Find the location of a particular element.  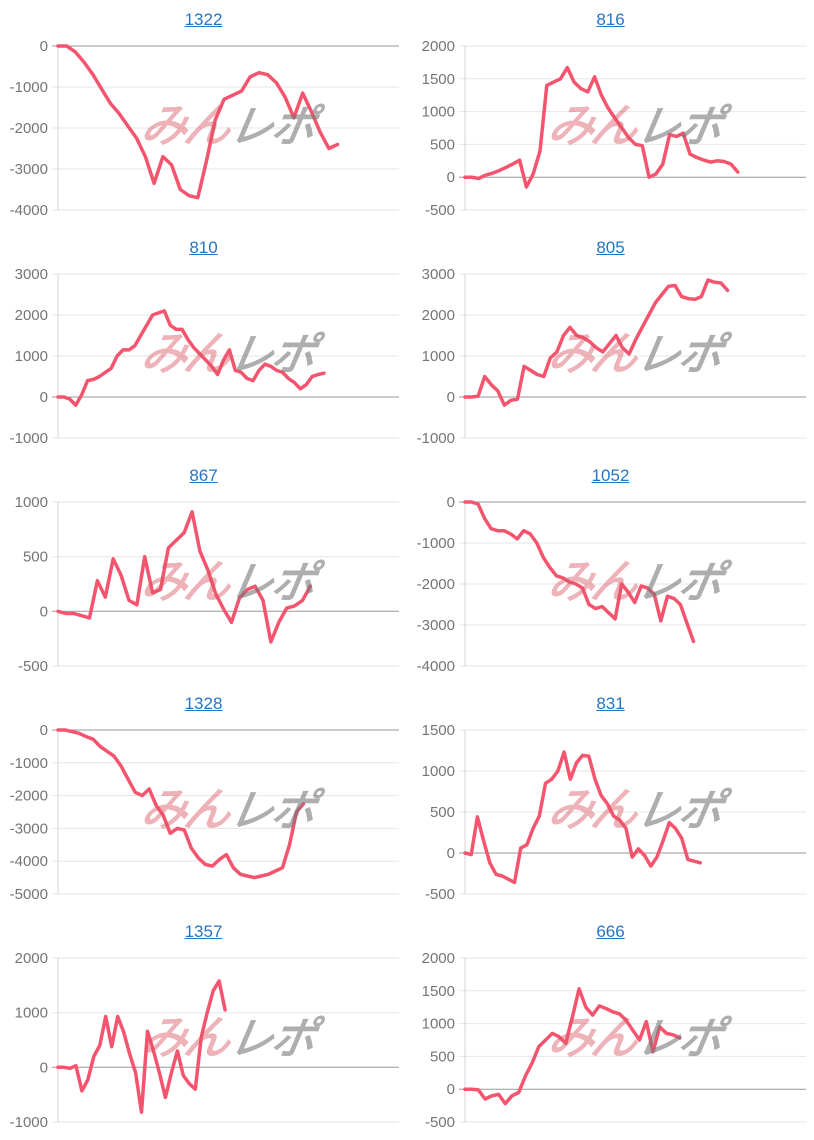

chart-title-row: 867 is located at coordinates (203, 476).